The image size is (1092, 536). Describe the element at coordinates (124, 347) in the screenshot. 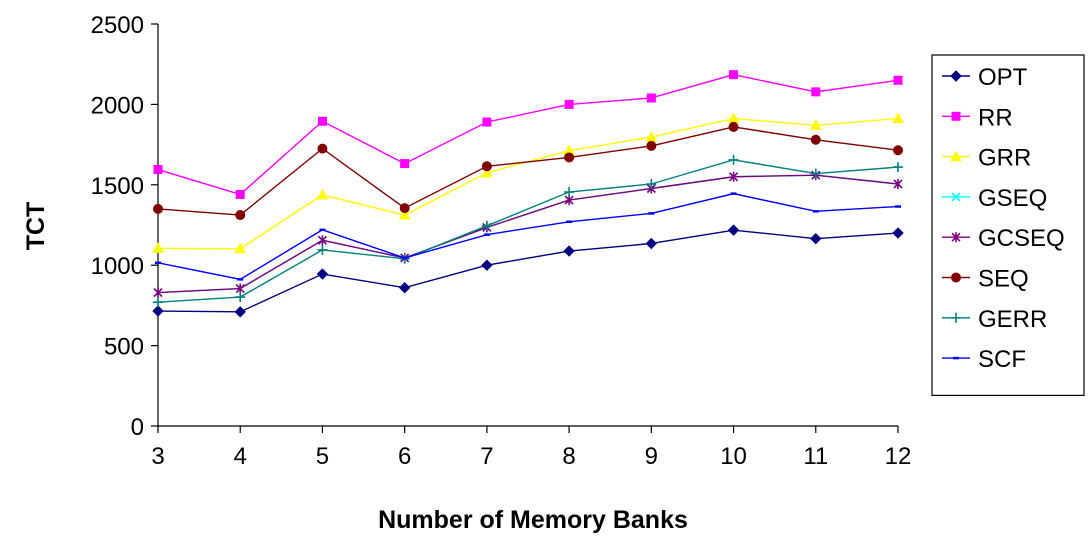

I see `y-tick-label: 500` at that location.